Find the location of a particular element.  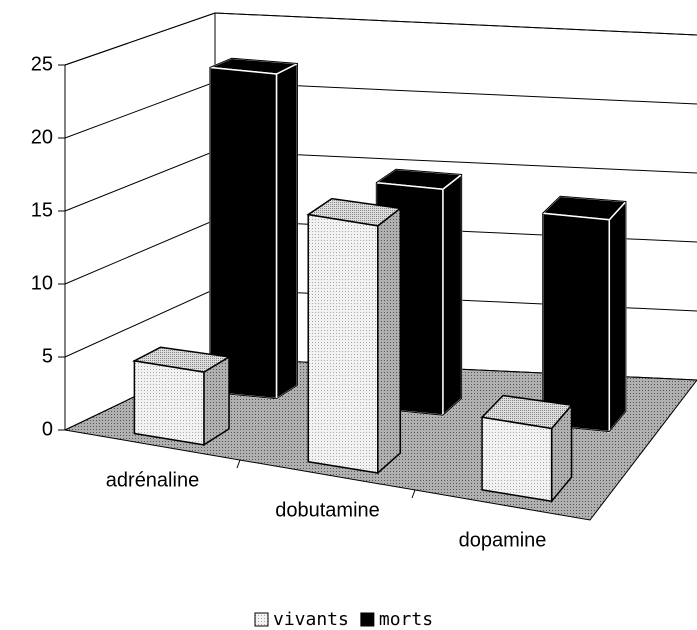

y-tick-label: 25 is located at coordinates (42, 64).